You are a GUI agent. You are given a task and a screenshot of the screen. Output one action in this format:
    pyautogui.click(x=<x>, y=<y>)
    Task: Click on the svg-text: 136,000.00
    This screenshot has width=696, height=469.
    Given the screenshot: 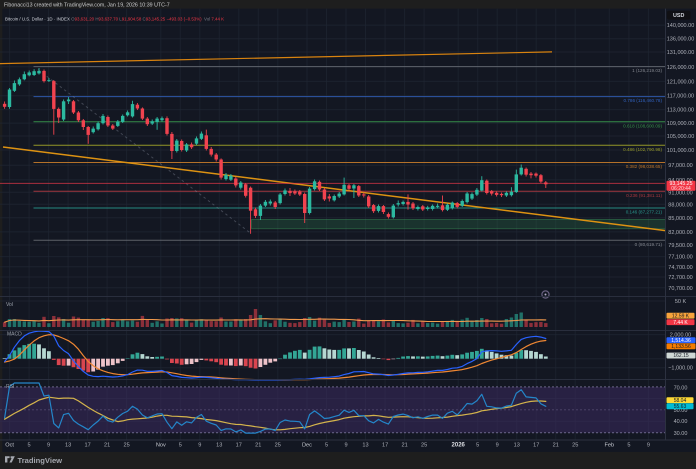 What is the action you would take?
    pyautogui.click(x=681, y=40)
    